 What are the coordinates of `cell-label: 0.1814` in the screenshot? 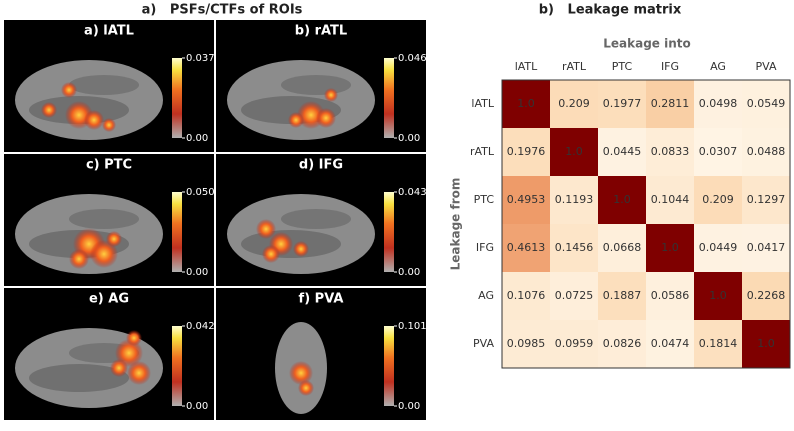 It's located at (718, 343).